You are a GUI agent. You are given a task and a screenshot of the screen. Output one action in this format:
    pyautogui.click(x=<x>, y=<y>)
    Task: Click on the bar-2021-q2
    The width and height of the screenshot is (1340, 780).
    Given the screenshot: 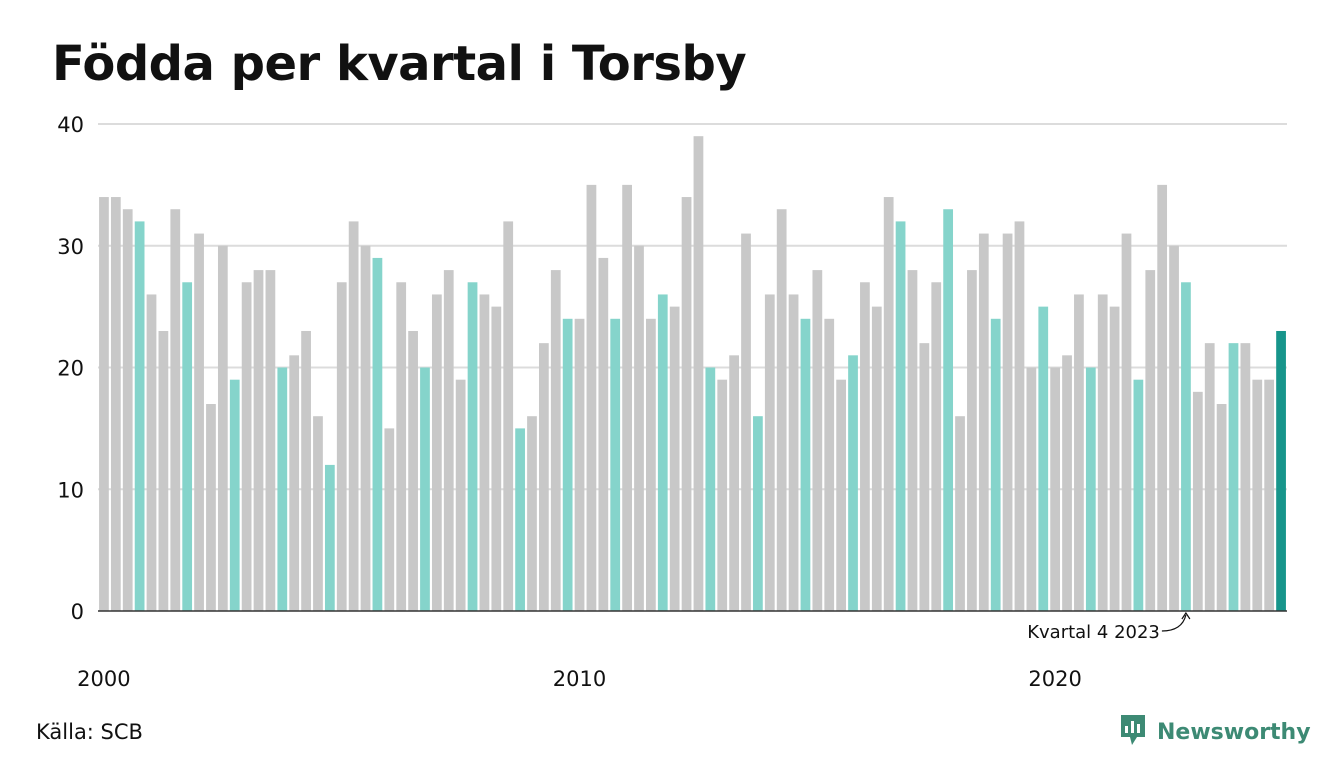 What is the action you would take?
    pyautogui.click(x=1114, y=459)
    